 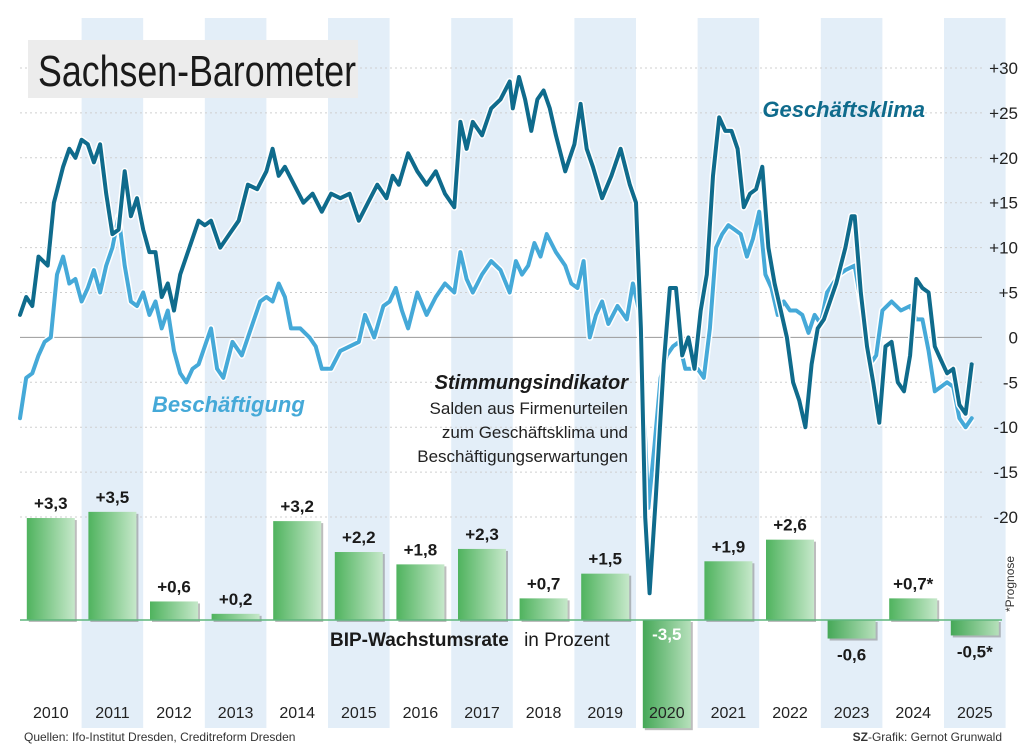 I want to click on y-axis-labels: +30 +25 +20 +15 +10 +5 0 -5 -10 -15 -20, so click(x=1003, y=293).